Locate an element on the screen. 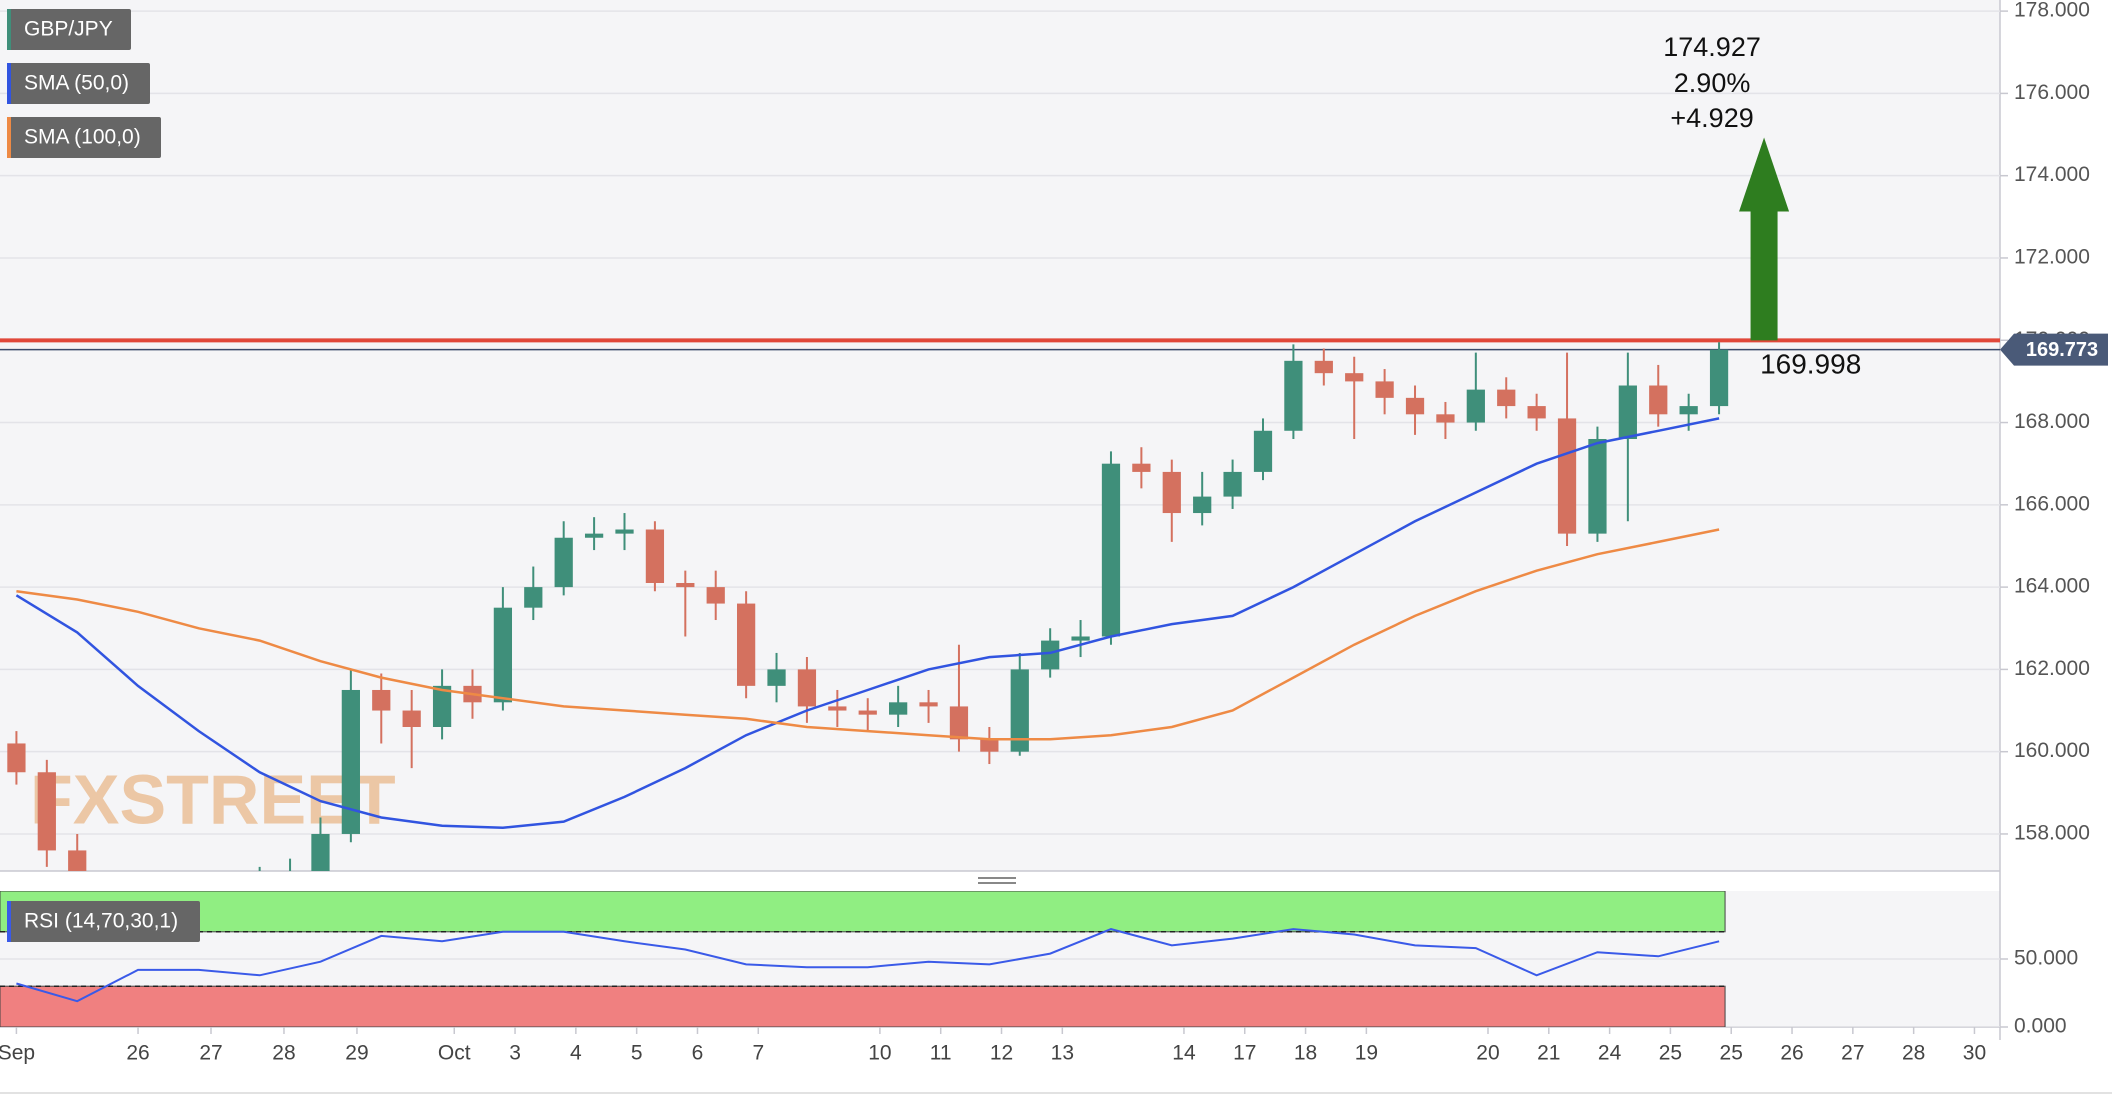  rsi-layer is located at coordinates (1000, 959).